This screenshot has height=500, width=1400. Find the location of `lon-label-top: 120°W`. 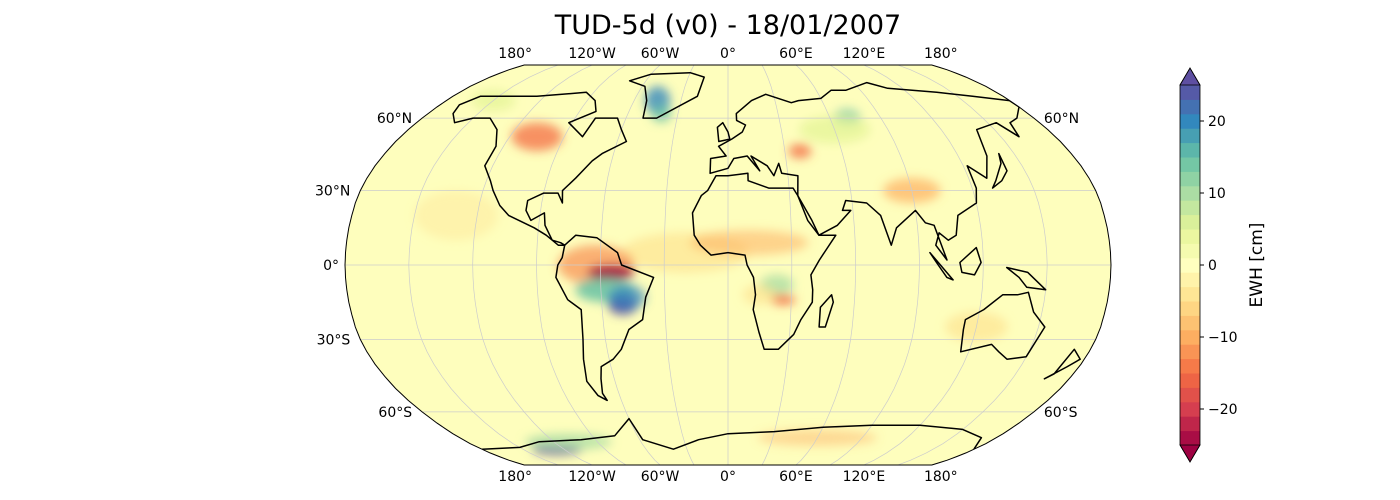

lon-label-top: 120°W is located at coordinates (592, 54).